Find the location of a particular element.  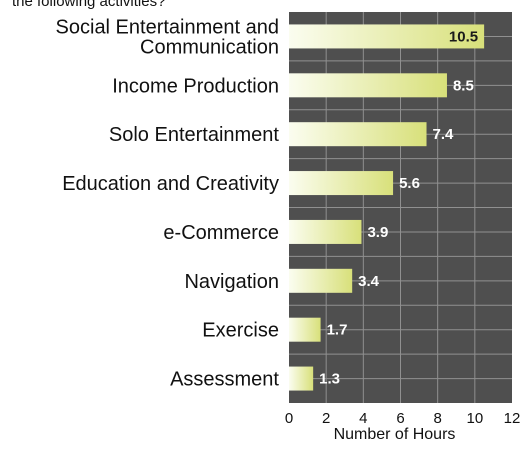

data-label: 1.7 is located at coordinates (337, 330).